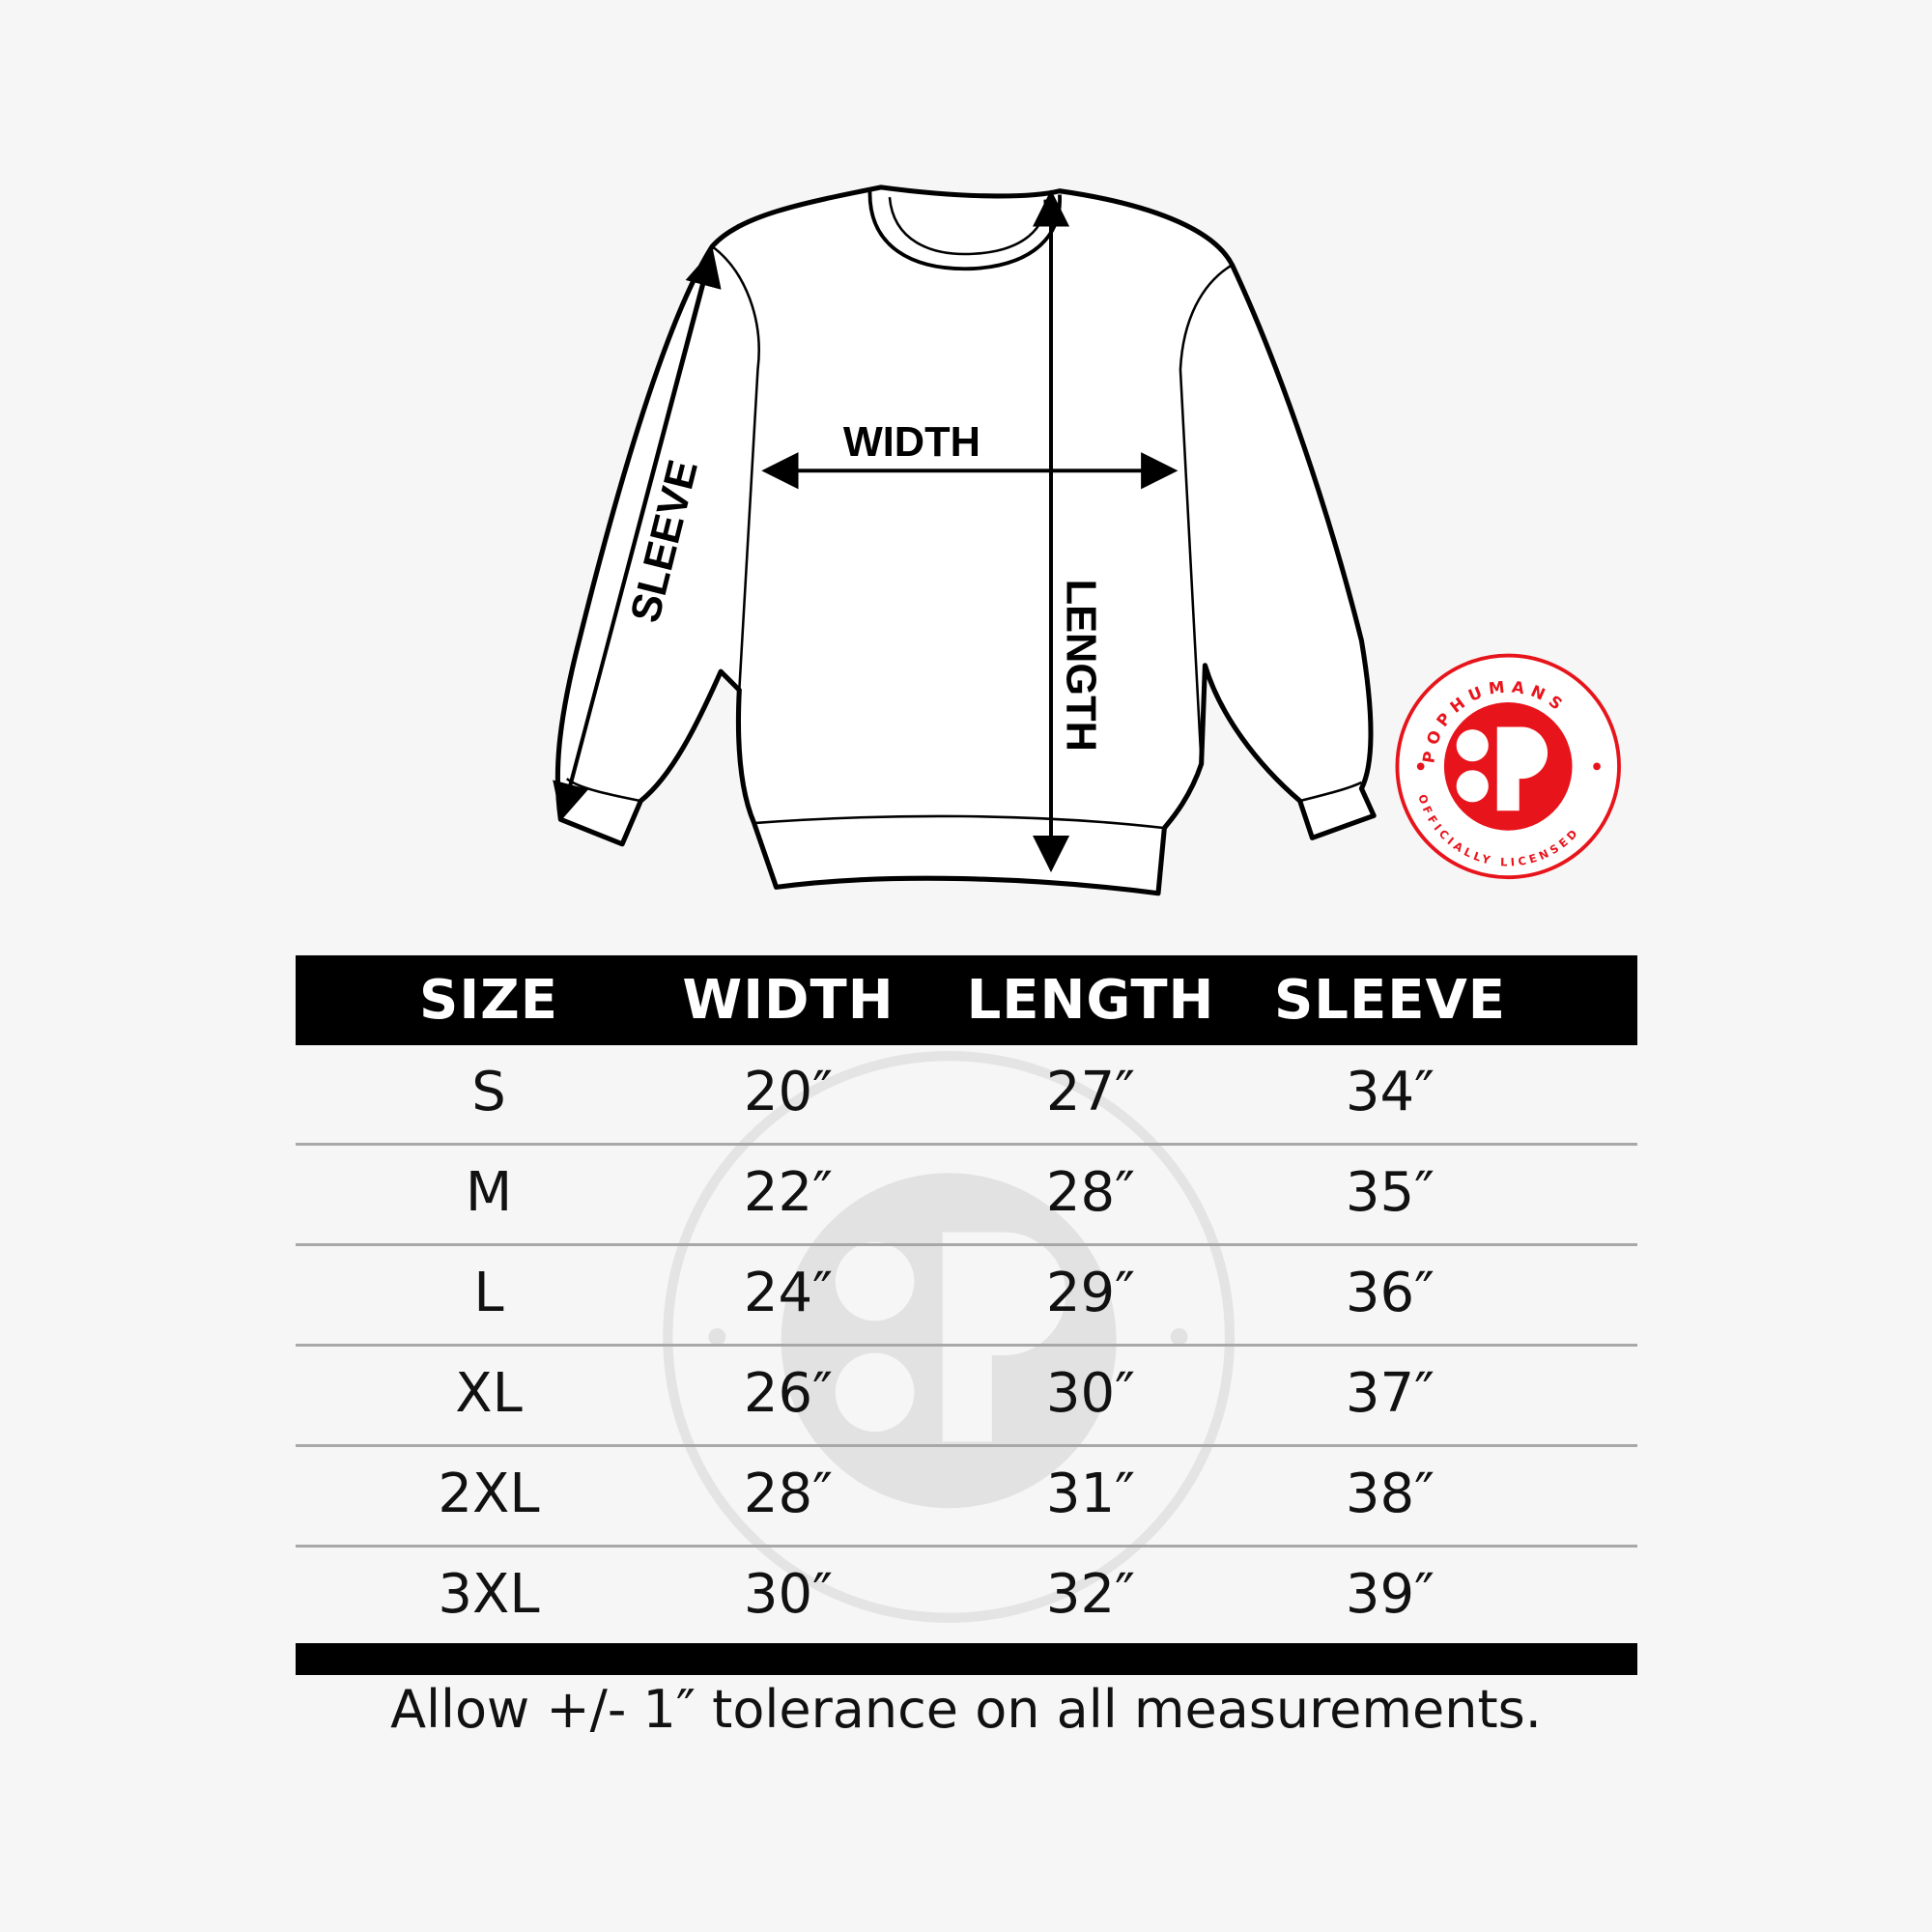 The height and width of the screenshot is (1932, 1932). Describe the element at coordinates (1508, 766) in the screenshot. I see `pophumans-badge-logo: POPHUMANS OFFICIALLY LICENSED` at that location.